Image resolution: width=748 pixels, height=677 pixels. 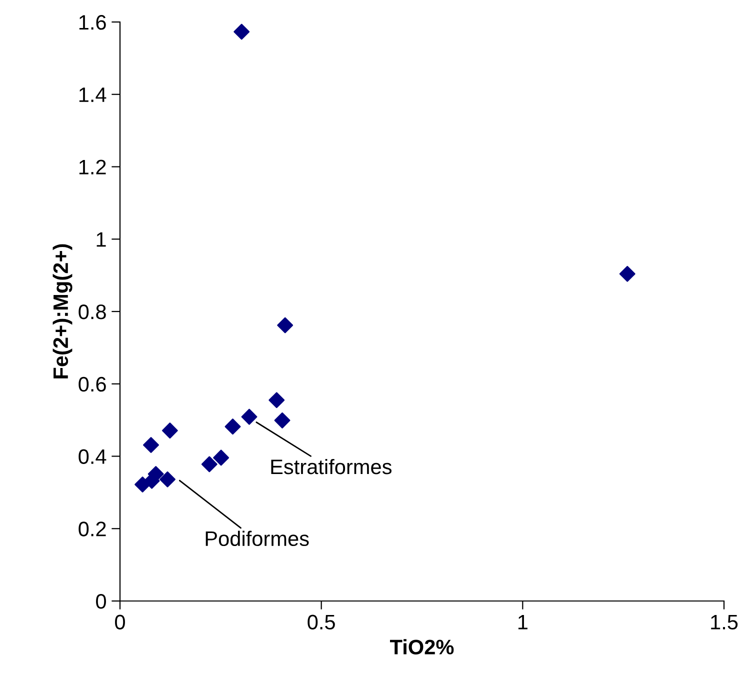 I want to click on annotation: Podiformes, so click(x=257, y=538).